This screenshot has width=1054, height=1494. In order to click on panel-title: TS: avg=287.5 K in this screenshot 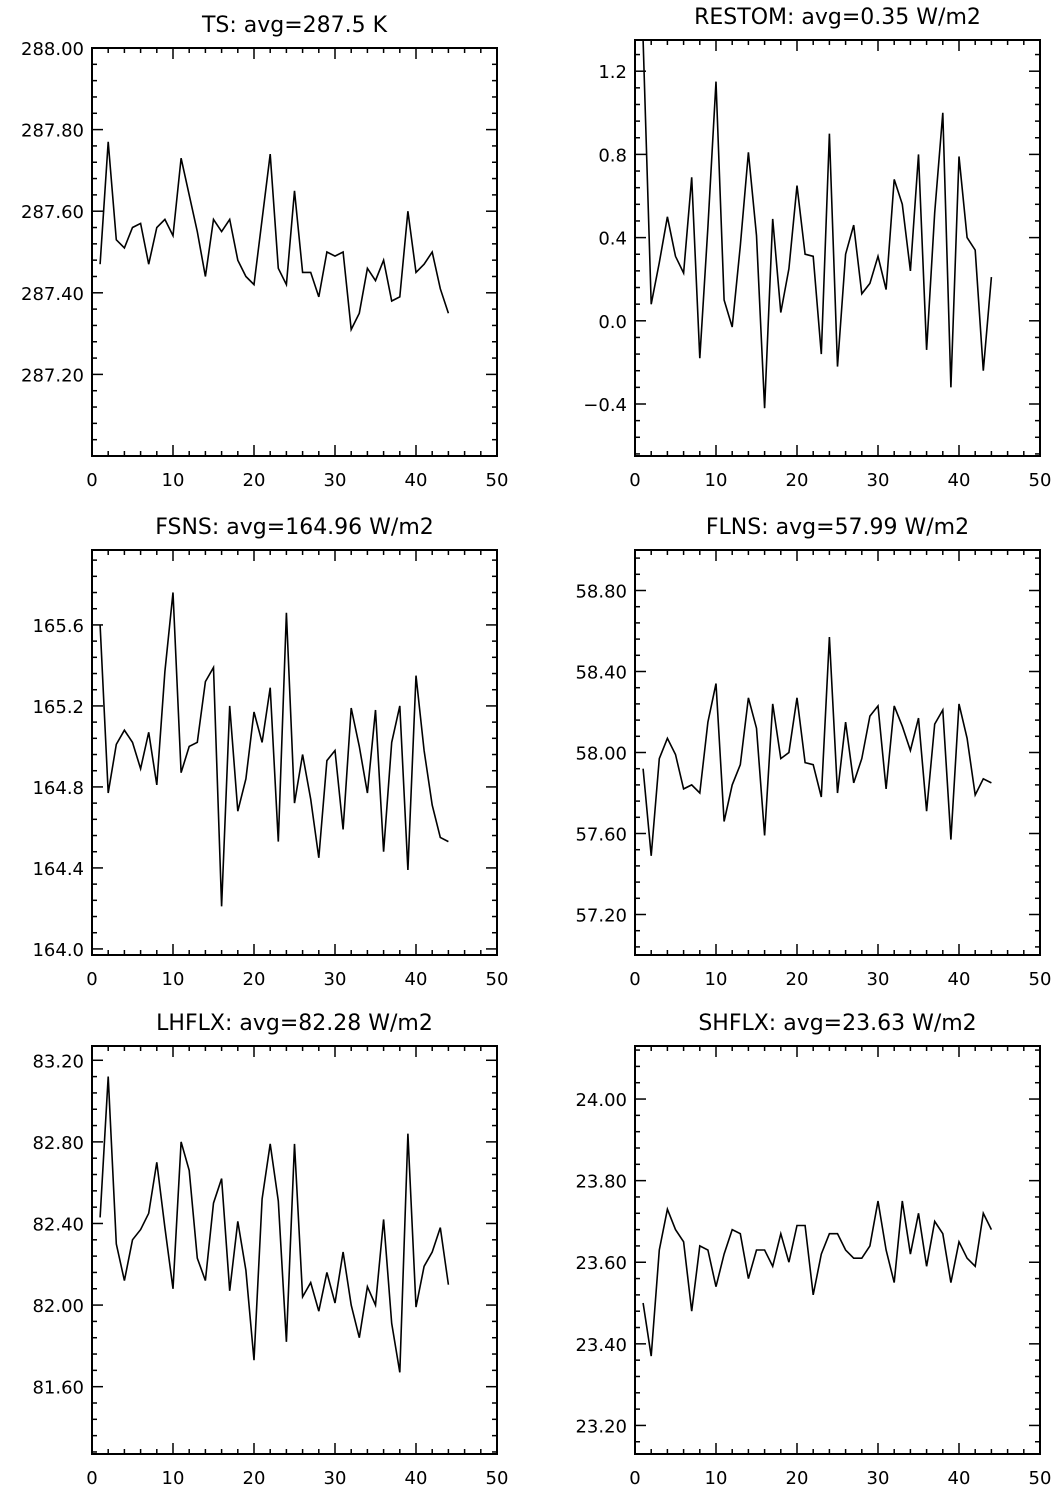, I will do `click(294, 25)`.